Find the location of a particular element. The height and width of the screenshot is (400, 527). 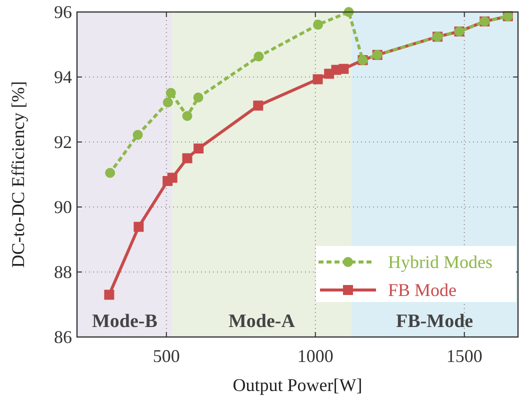

y-tick-label: 92 is located at coordinates (63, 142).